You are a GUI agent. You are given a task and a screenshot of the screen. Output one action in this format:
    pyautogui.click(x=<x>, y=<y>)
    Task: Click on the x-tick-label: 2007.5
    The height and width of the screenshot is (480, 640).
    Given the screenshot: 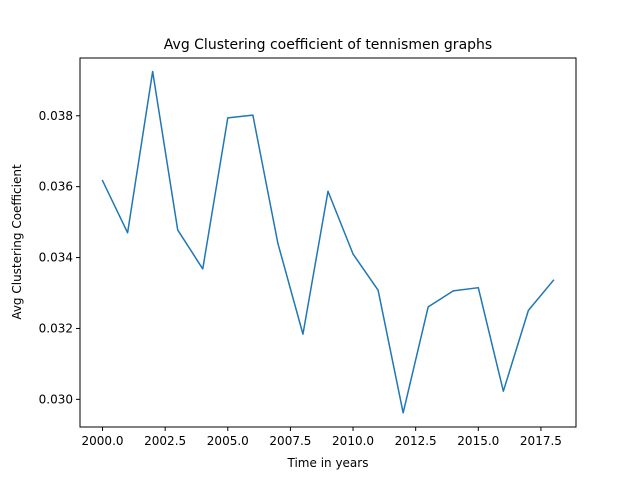 What is the action you would take?
    pyautogui.click(x=290, y=441)
    